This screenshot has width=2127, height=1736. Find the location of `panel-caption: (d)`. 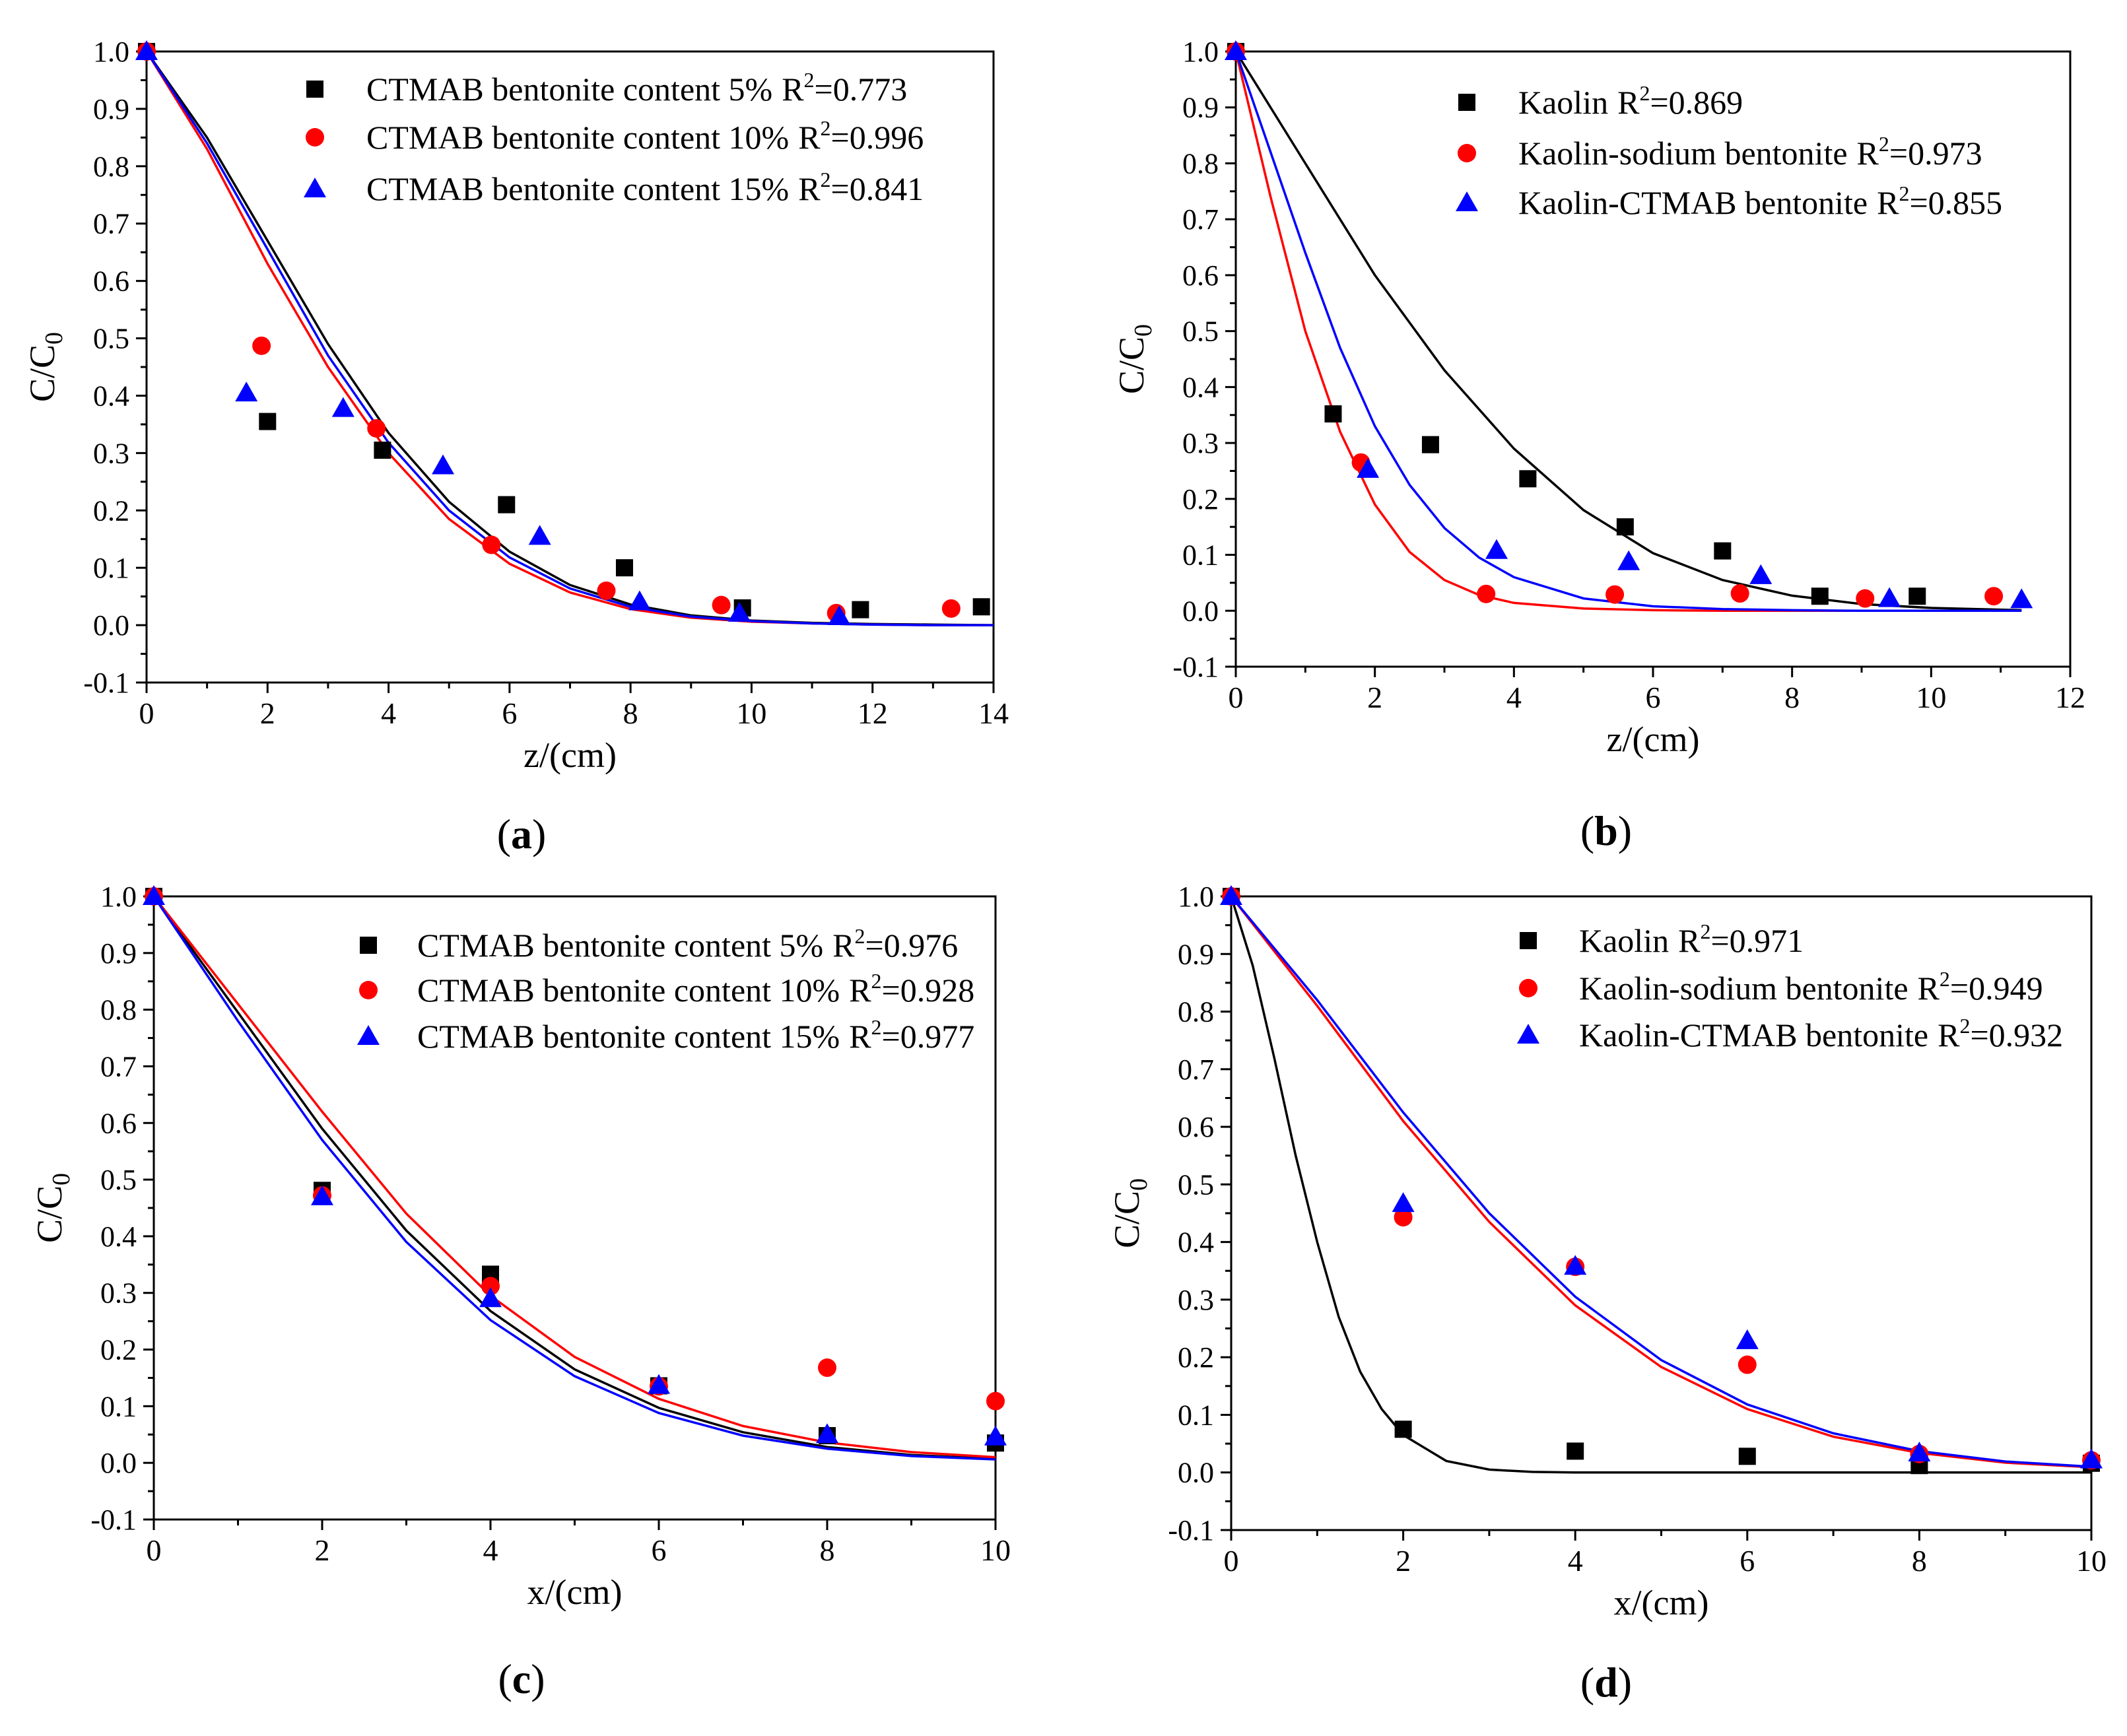

panel-caption: (d) is located at coordinates (1606, 1682).